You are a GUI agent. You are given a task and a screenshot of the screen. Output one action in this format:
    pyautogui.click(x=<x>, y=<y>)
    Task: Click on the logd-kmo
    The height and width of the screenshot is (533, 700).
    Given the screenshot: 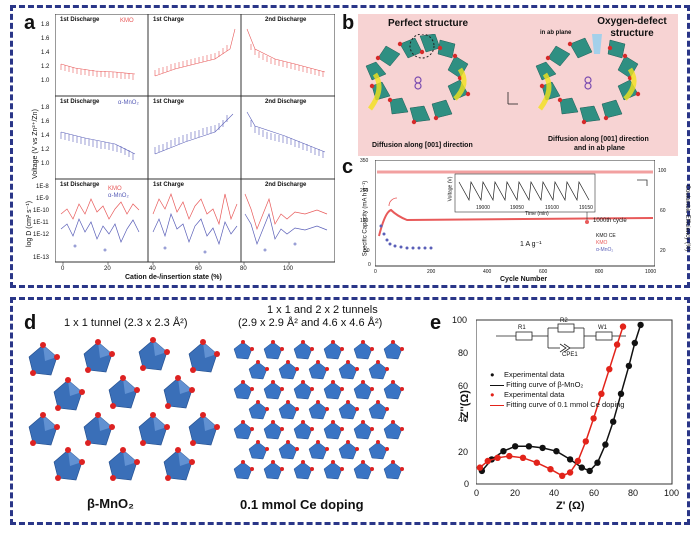 What is the action you would take?
    pyautogui.click(x=194, y=211)
    